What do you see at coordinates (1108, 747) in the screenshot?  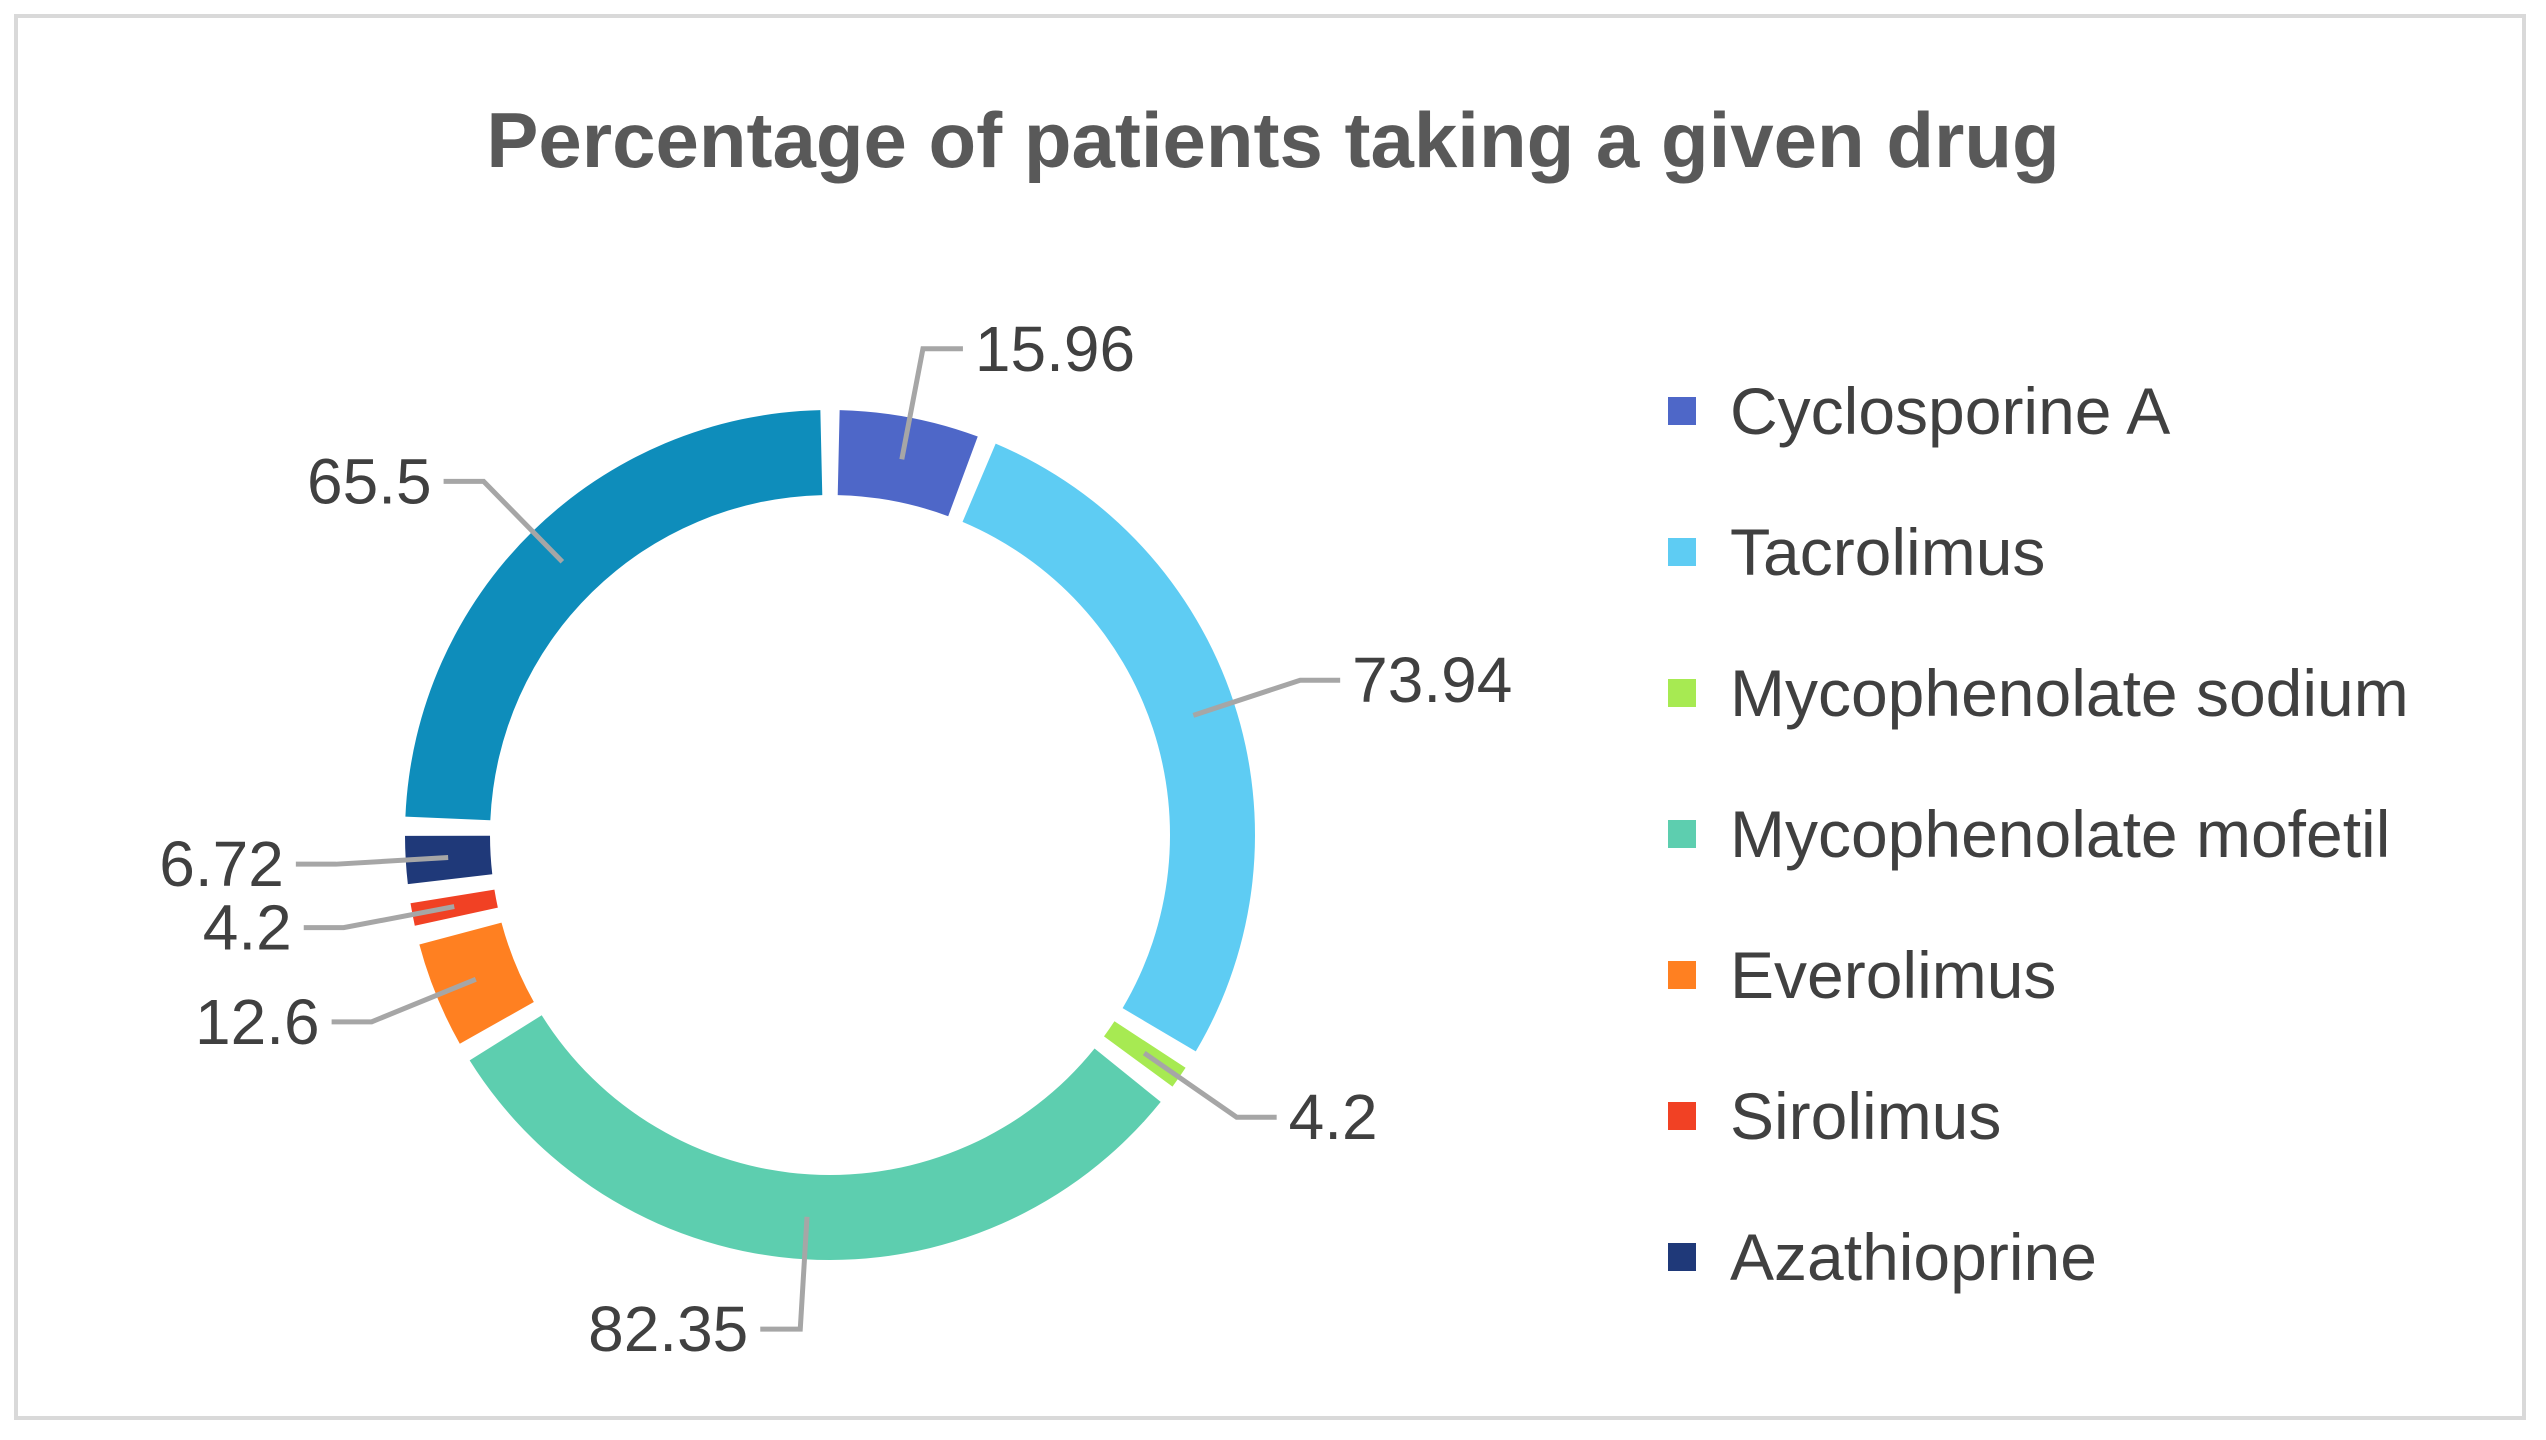 I see `slice-tacrolimus` at bounding box center [1108, 747].